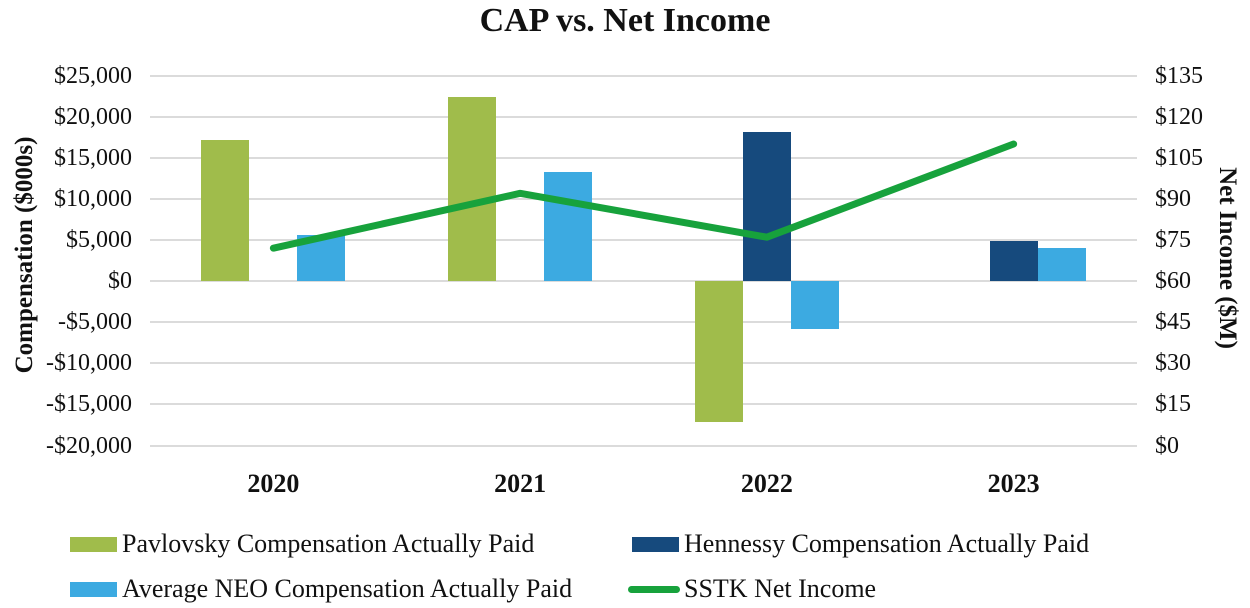 The height and width of the screenshot is (608, 1250). Describe the element at coordinates (1173, 198) in the screenshot. I see `y-axis-tick-label-right: $90` at that location.